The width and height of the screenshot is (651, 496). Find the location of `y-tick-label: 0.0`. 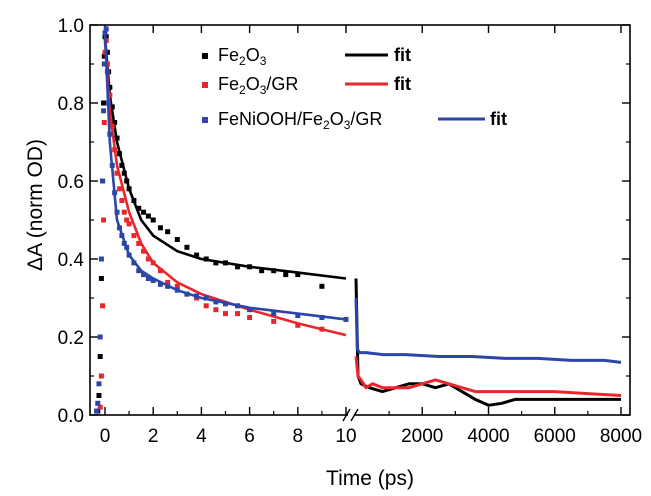

y-tick-label: 0.0 is located at coordinates (71, 416).